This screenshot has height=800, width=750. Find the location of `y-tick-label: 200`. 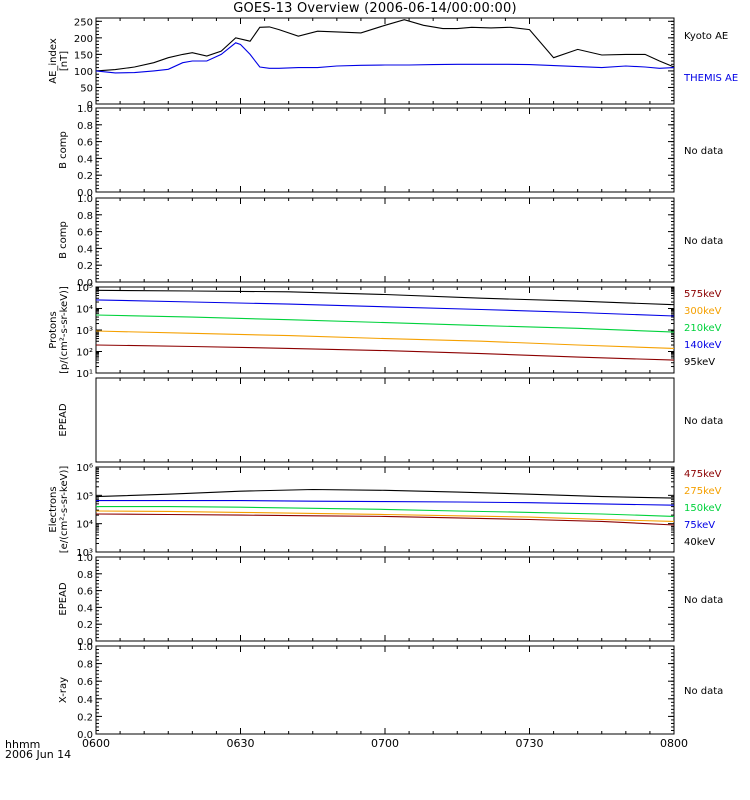

y-tick-label: 200 is located at coordinates (83, 39).